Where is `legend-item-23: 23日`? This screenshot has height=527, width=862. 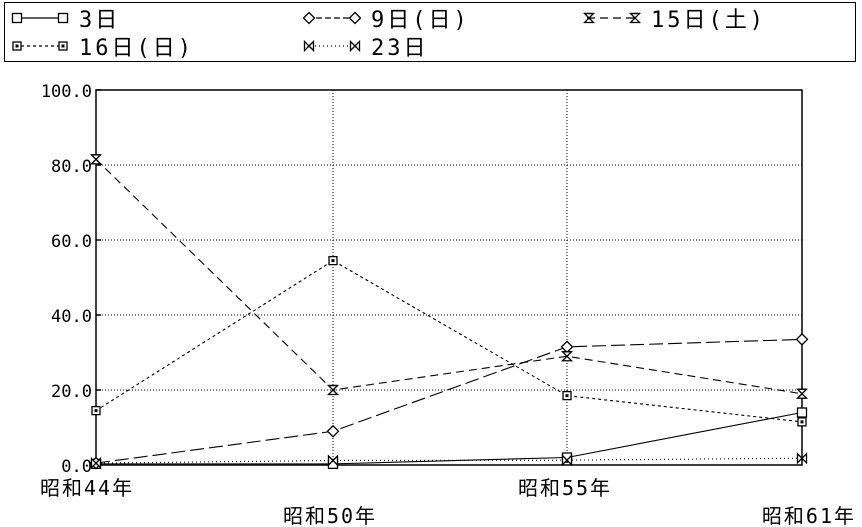 legend-item-23: 23日 is located at coordinates (366, 47).